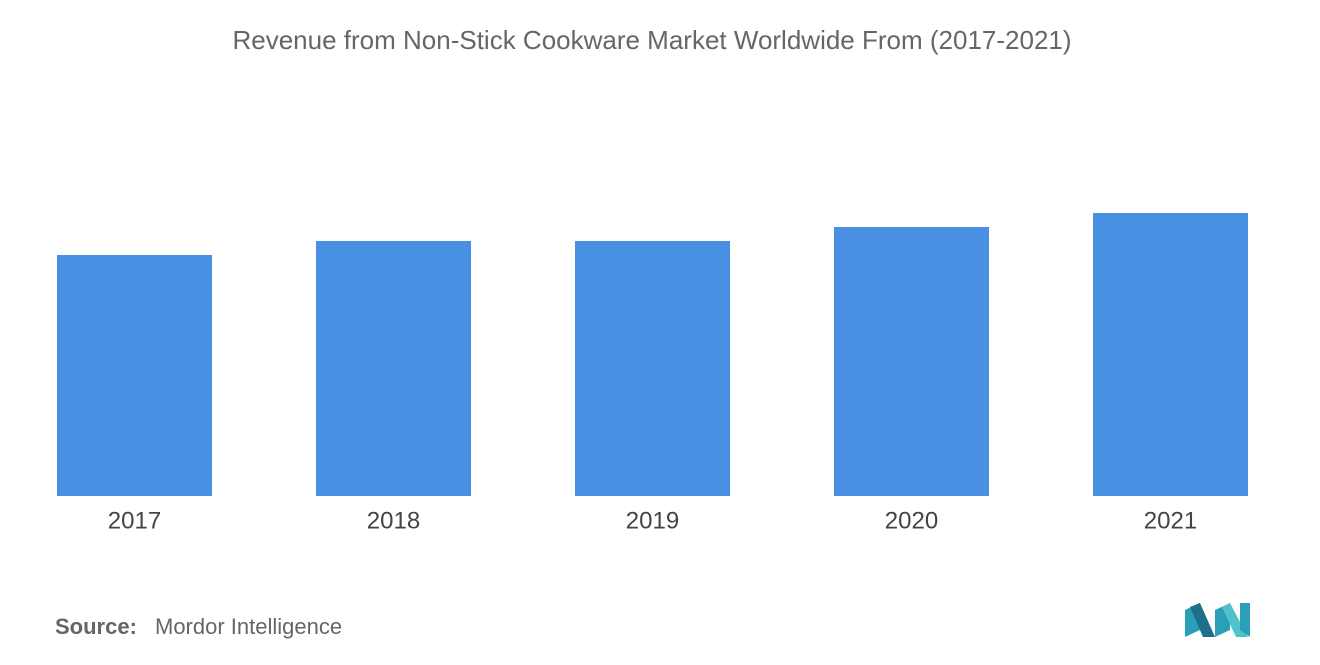  Describe the element at coordinates (911, 520) in the screenshot. I see `x-tick-label: 2020` at that location.